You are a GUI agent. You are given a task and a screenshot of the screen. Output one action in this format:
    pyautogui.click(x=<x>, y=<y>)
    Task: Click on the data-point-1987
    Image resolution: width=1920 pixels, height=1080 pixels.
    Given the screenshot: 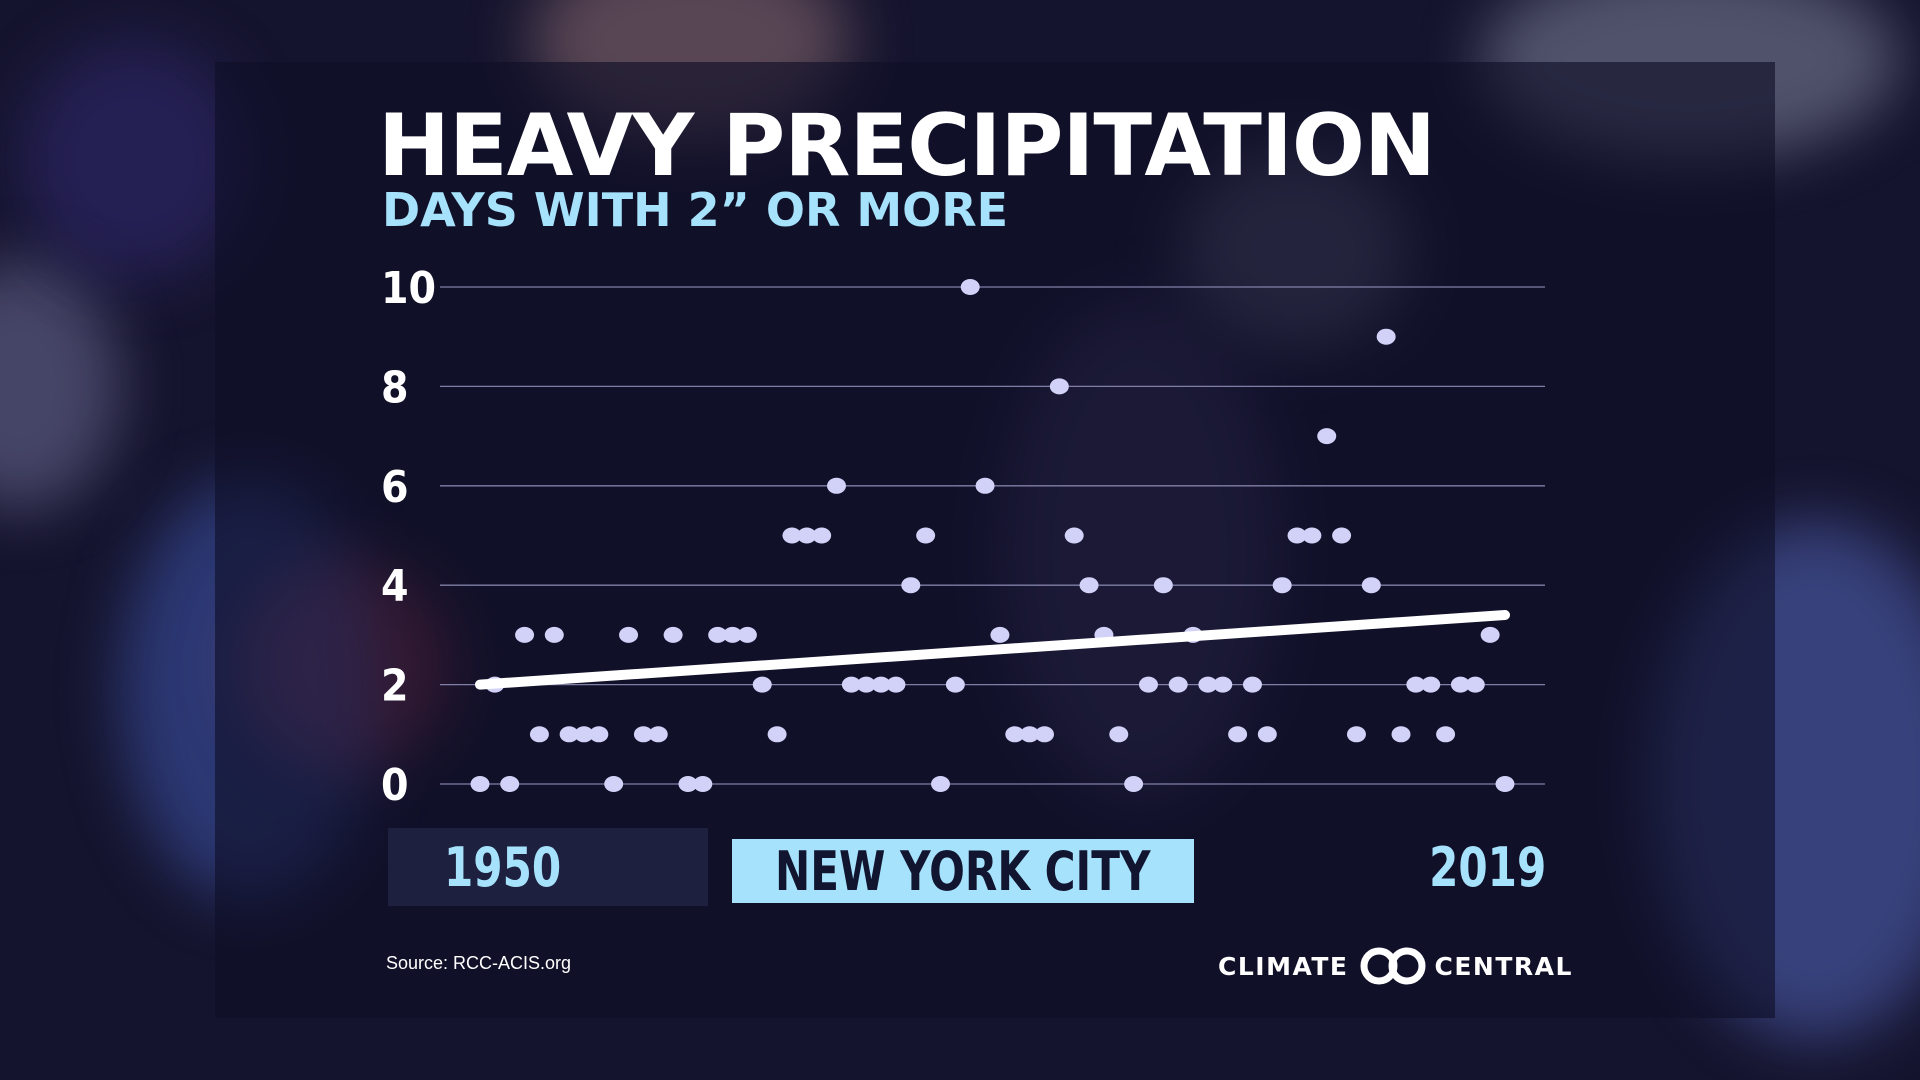 What is the action you would take?
    pyautogui.click(x=1030, y=734)
    